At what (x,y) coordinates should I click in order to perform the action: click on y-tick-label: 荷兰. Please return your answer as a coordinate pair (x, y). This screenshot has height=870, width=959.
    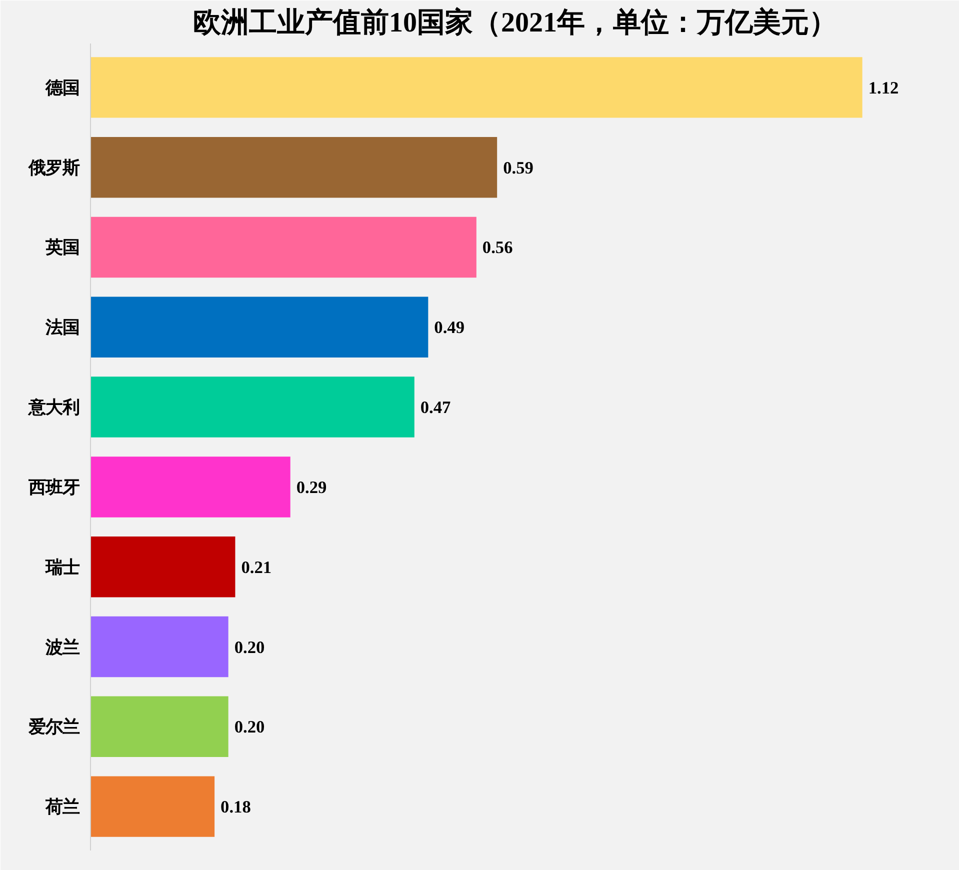
    Looking at the image, I should click on (62, 806).